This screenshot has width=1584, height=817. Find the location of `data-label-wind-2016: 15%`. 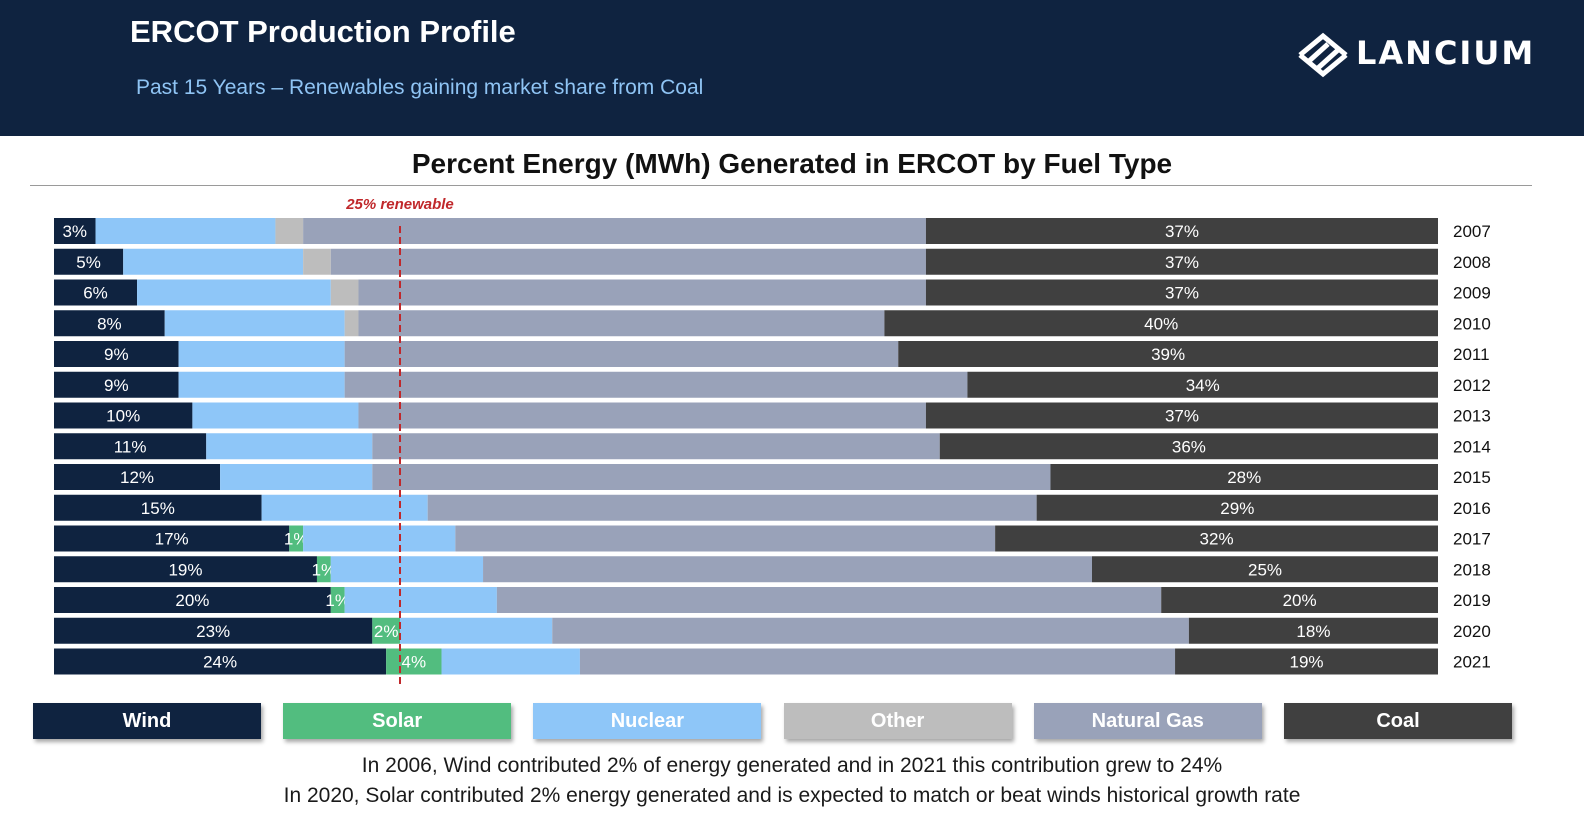

data-label-wind-2016: 15% is located at coordinates (158, 508).